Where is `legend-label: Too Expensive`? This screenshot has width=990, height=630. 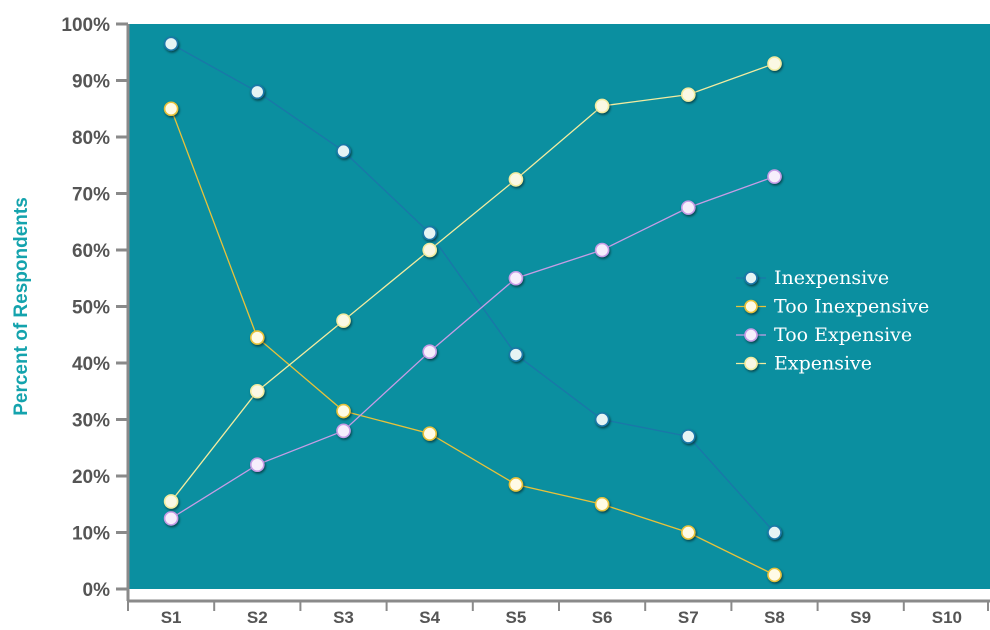
legend-label: Too Expensive is located at coordinates (843, 335).